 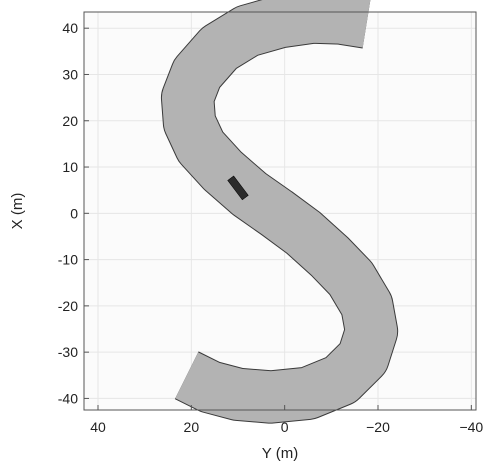 What do you see at coordinates (280, 453) in the screenshot?
I see `x-axis-label: Y (m)` at bounding box center [280, 453].